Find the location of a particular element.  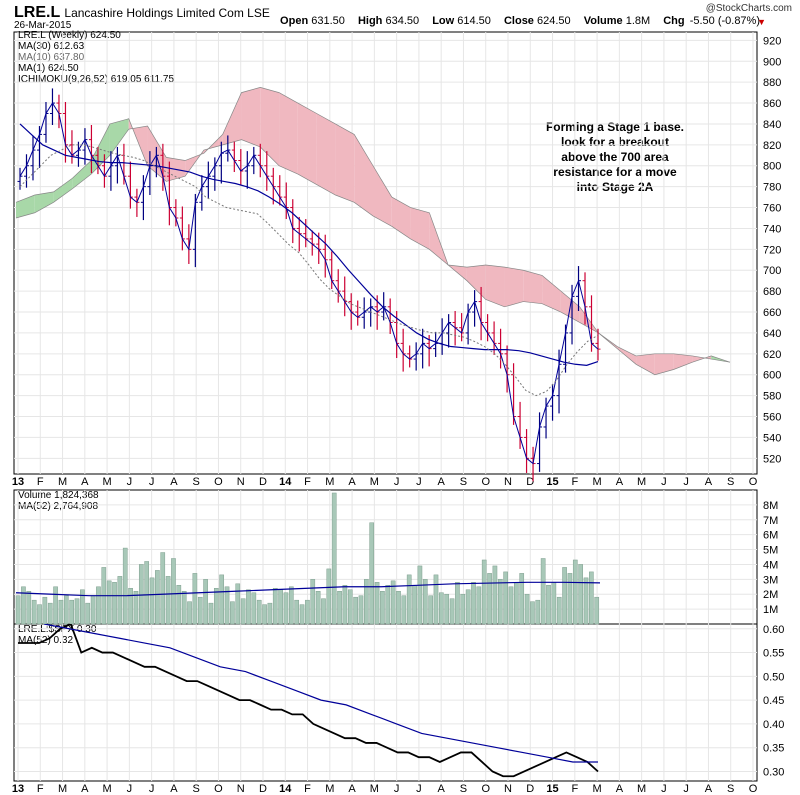

legend-vol-ma: MA(52) 2,764,908 is located at coordinates (58, 506).